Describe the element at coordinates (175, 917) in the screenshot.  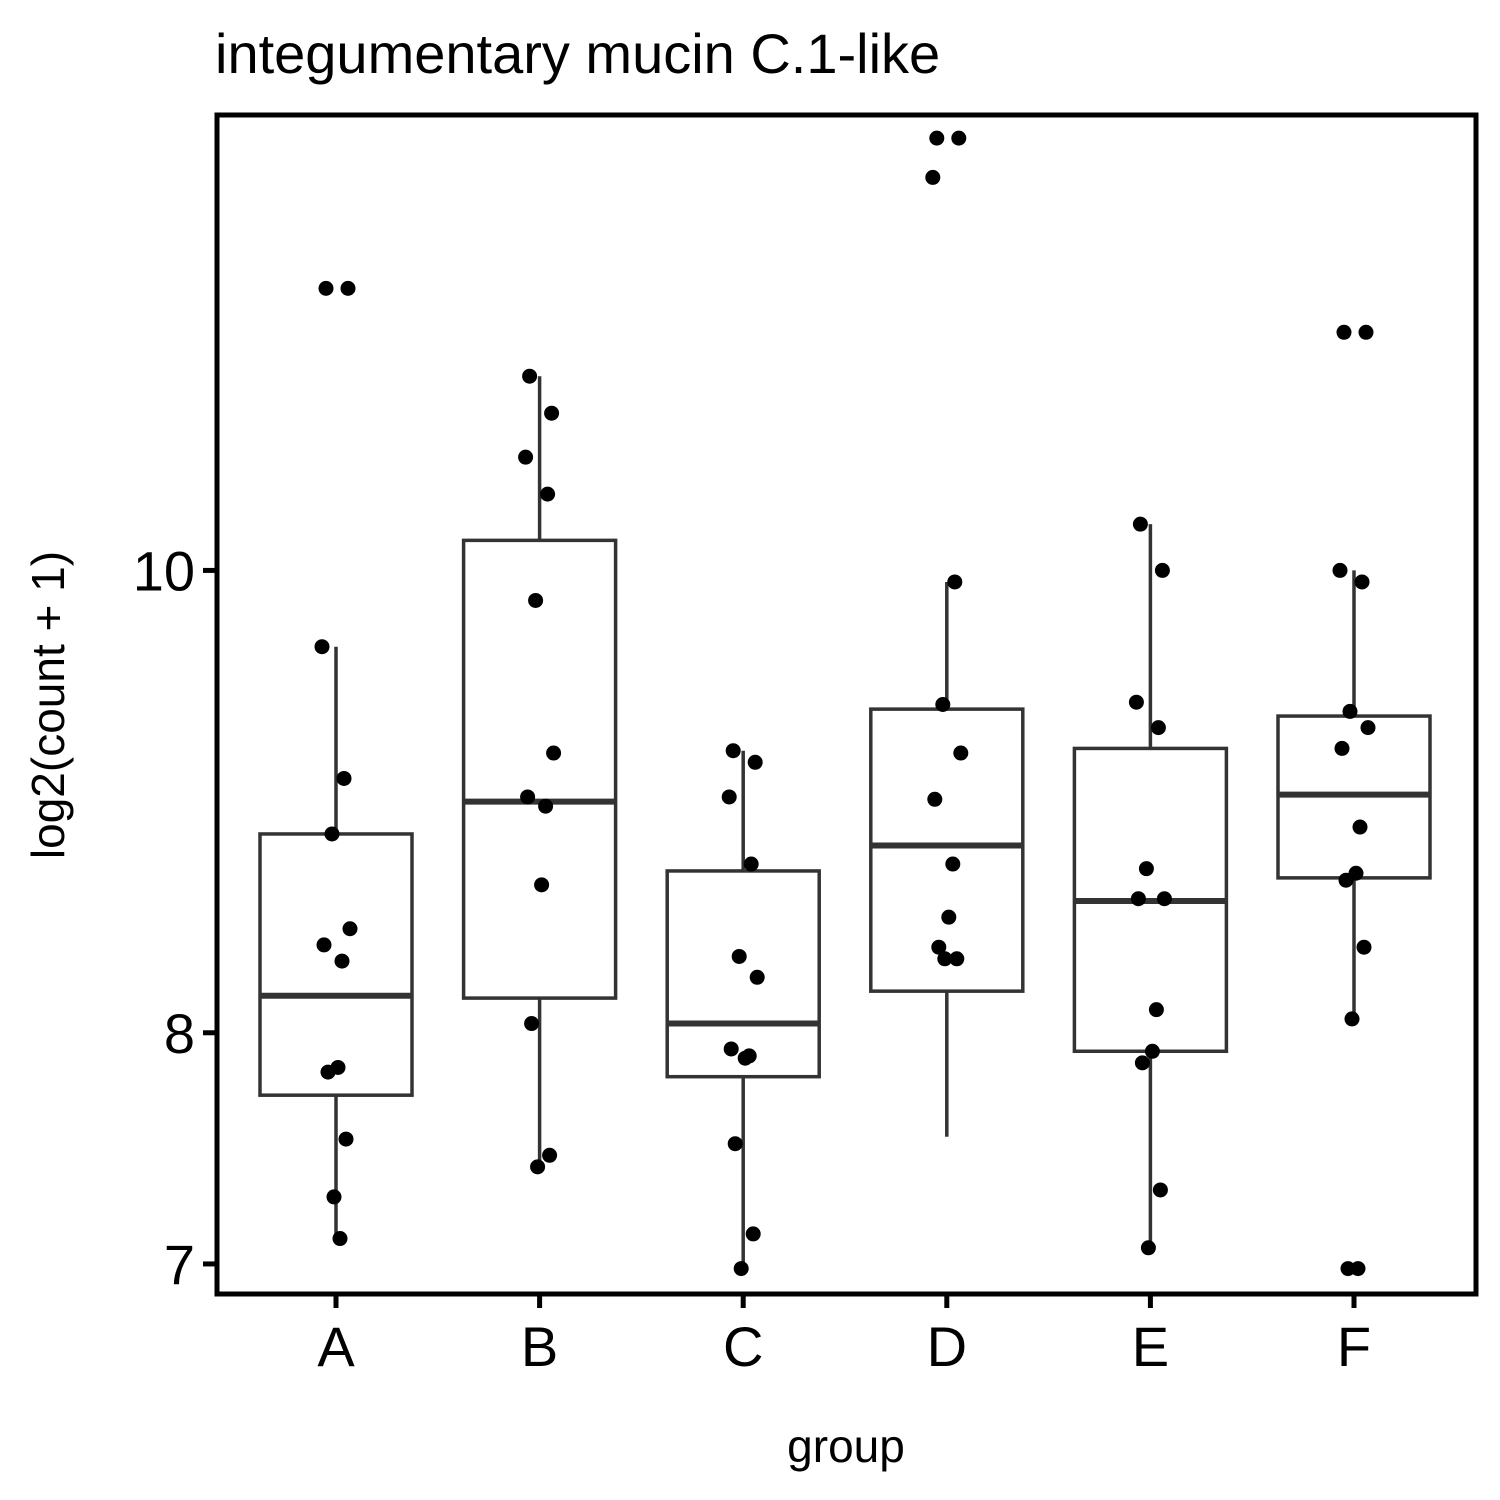
I see `y-axis: 7 8 10` at that location.